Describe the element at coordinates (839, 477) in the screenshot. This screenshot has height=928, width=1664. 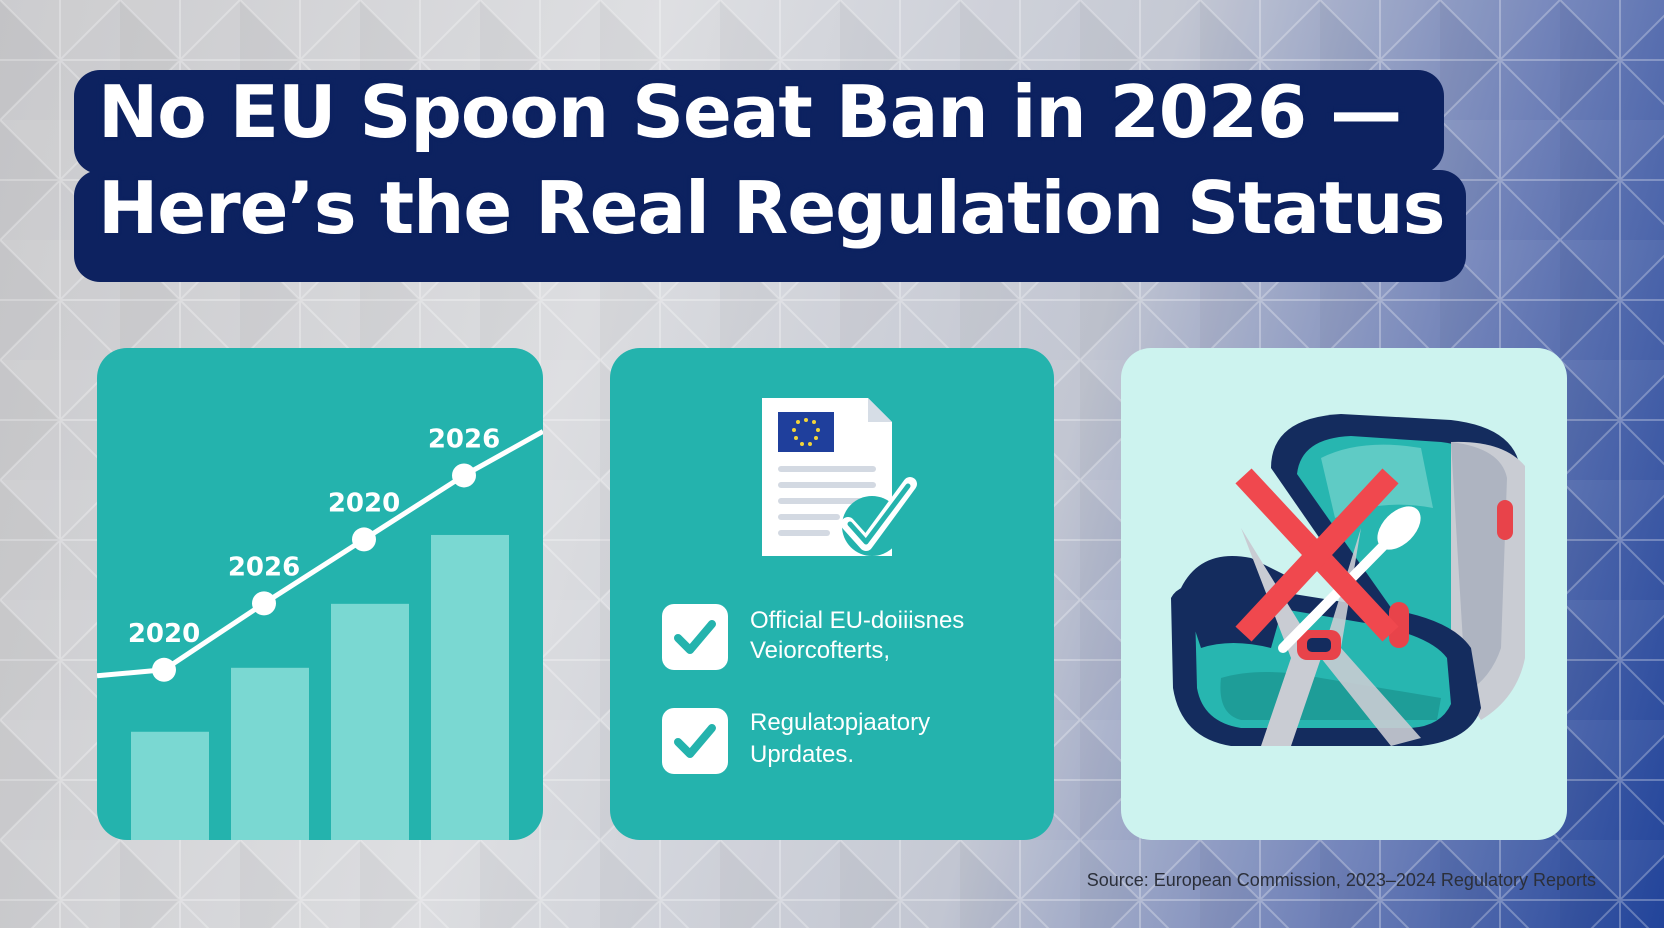
I see `eu-document-icon` at that location.